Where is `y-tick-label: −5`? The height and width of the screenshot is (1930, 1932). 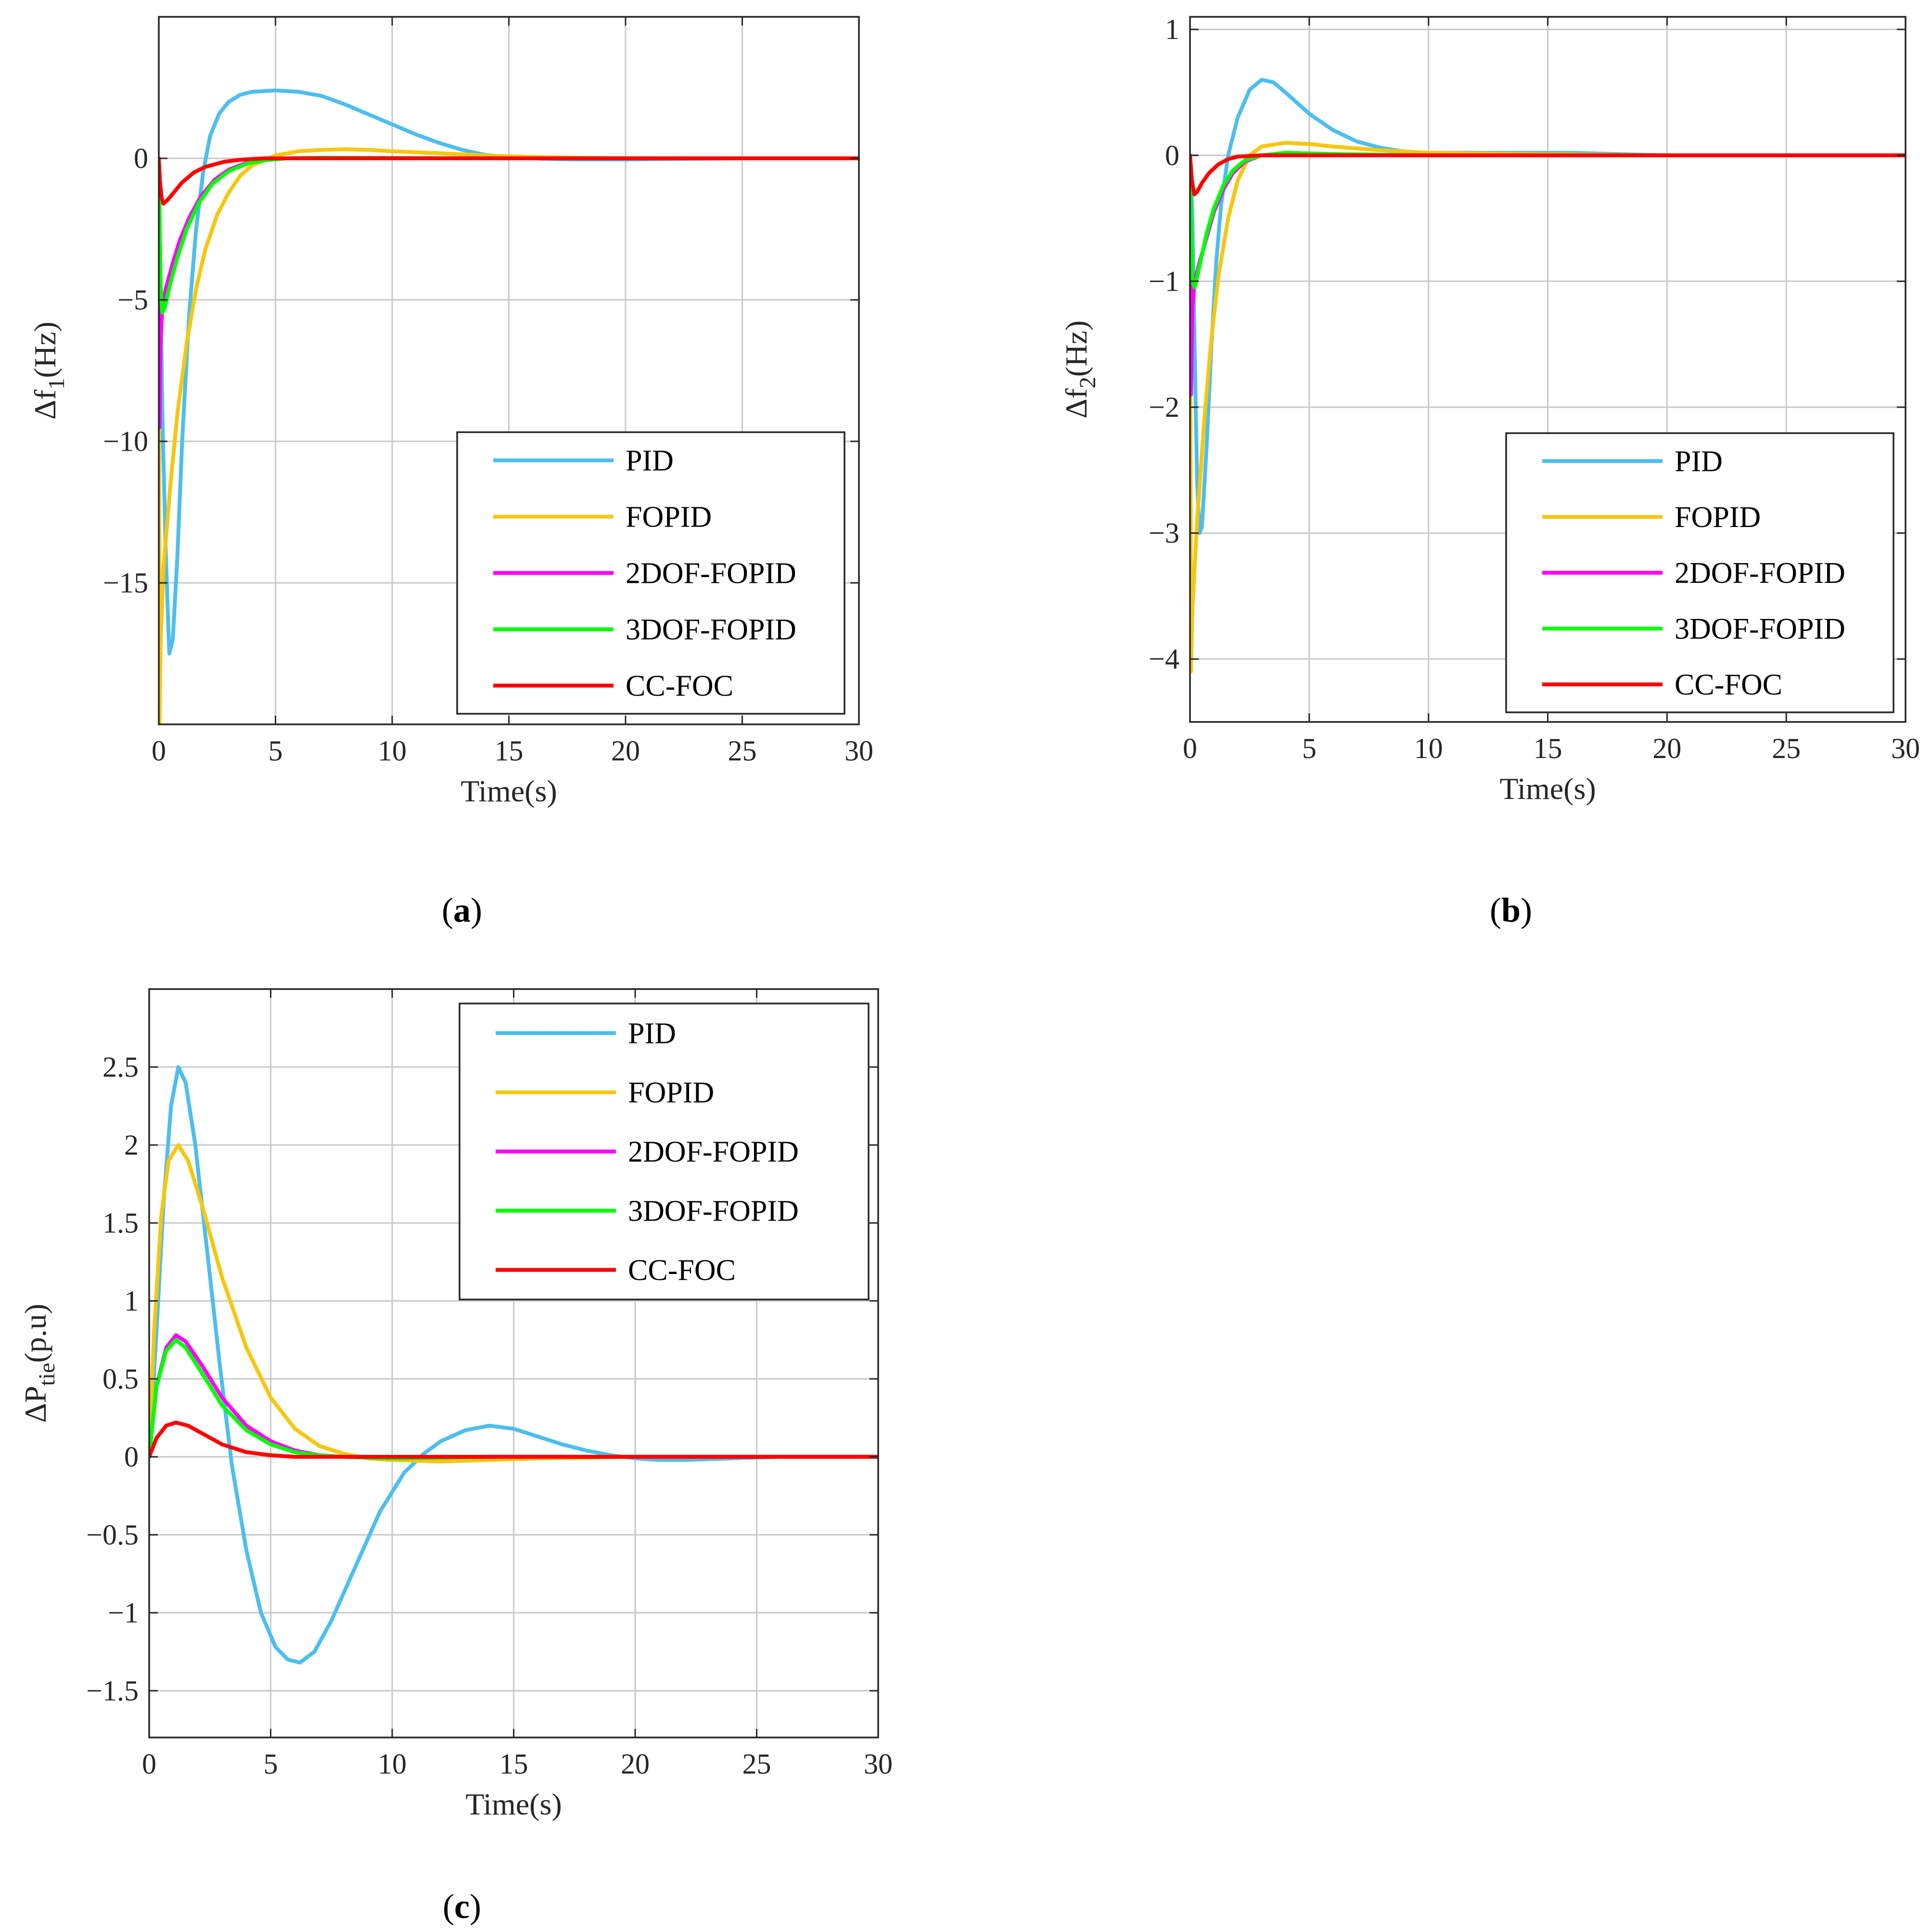
y-tick-label: −5 is located at coordinates (132, 300).